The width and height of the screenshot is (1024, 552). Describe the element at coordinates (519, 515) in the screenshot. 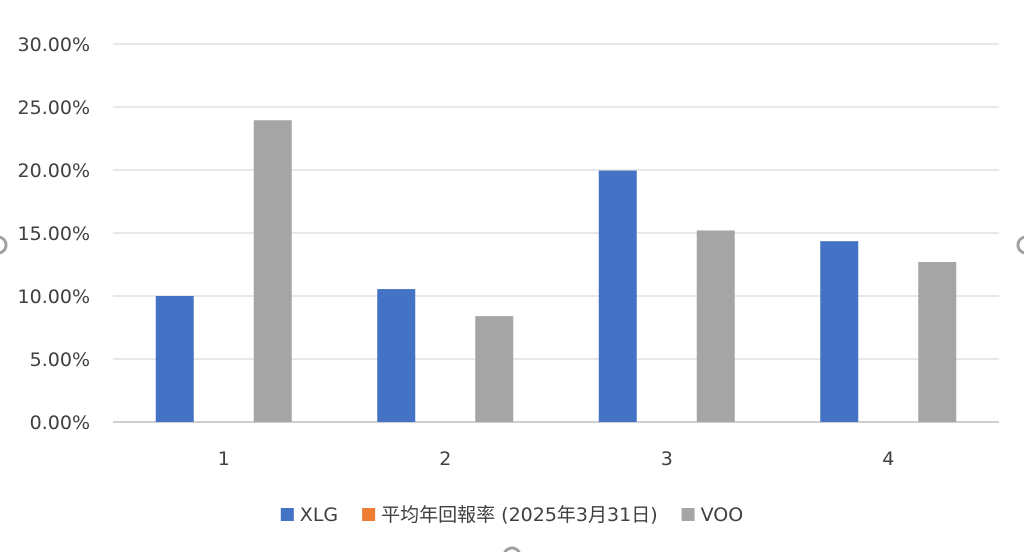

I see `legend-label: 平均年回報率 (2025年3月31日)` at that location.